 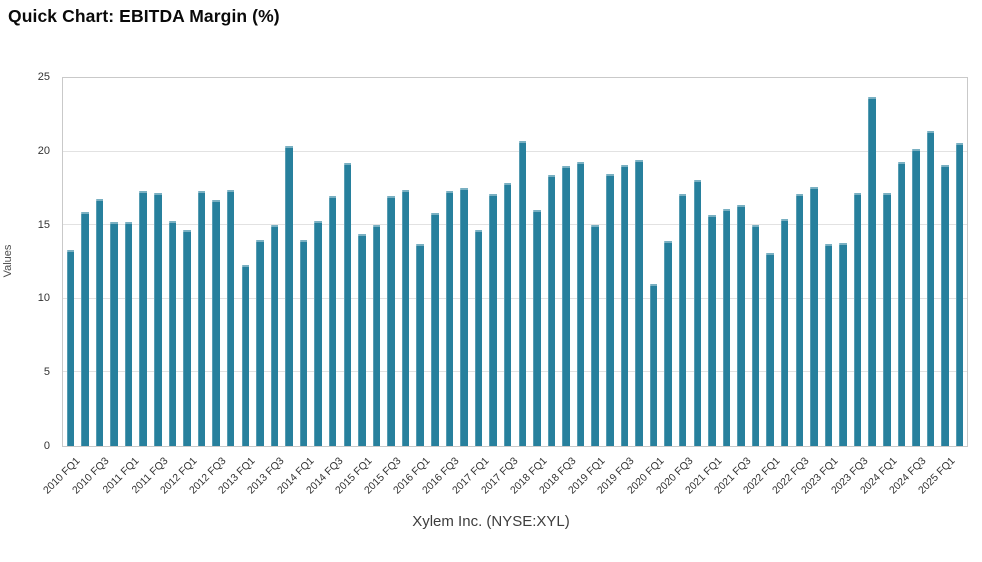 What do you see at coordinates (43, 224) in the screenshot?
I see `y-axis-tick-label: 15` at bounding box center [43, 224].